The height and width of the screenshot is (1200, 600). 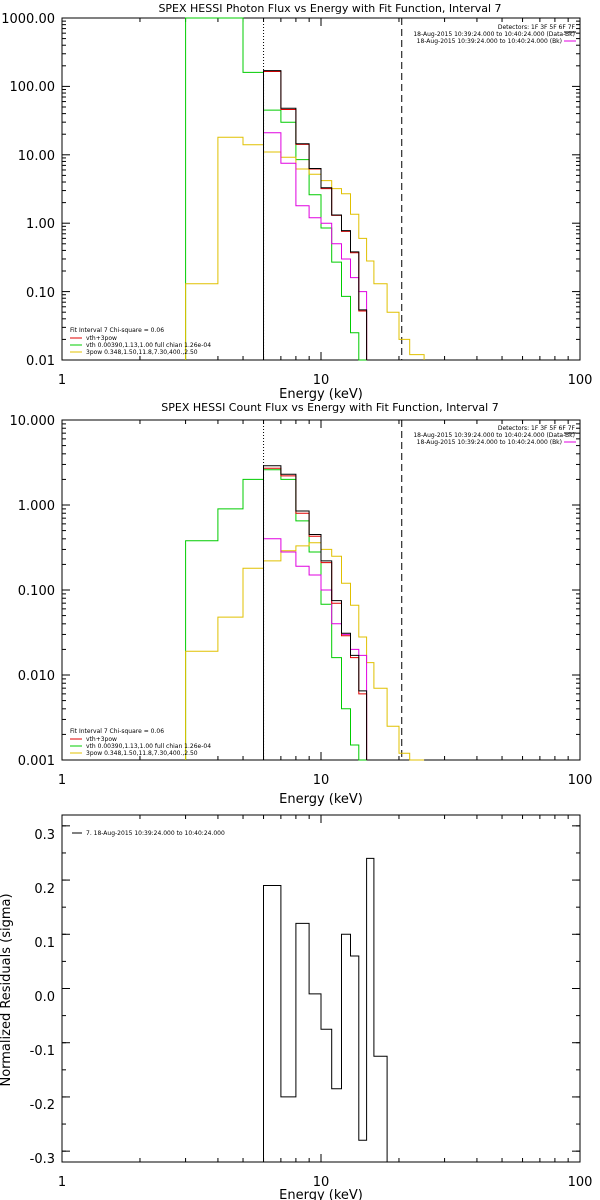 I want to click on y-tick-label: 0.0, so click(x=44, y=997).